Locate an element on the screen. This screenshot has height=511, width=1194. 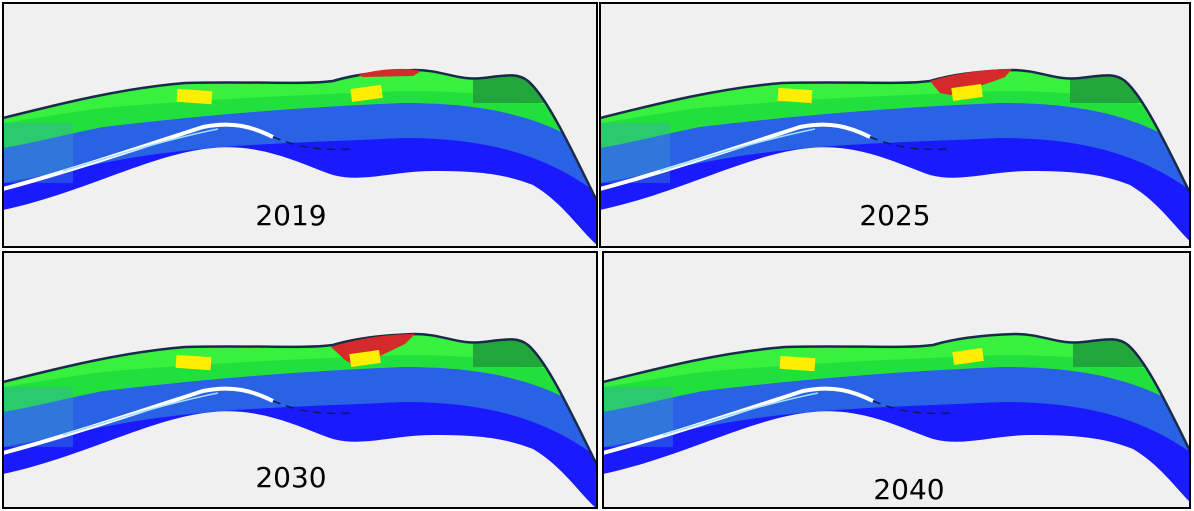
year-label: 2025 is located at coordinates (894, 215).